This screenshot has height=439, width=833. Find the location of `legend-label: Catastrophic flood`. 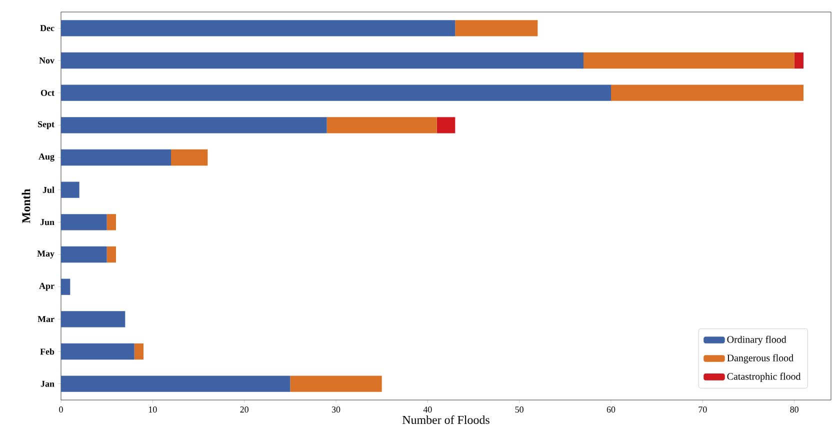

legend-label: Catastrophic flood is located at coordinates (764, 377).